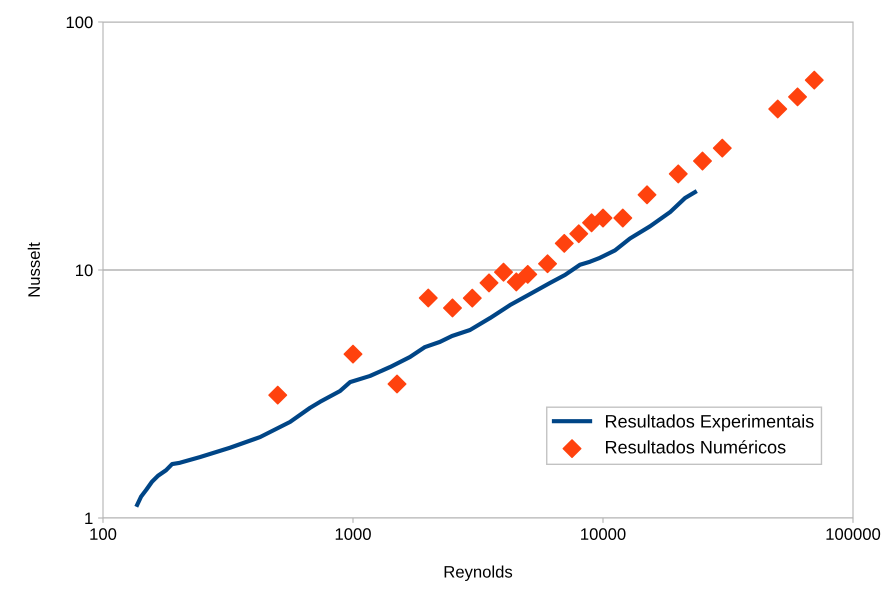 This screenshot has height=600, width=890. I want to click on x-axis-title: Reynolds, so click(478, 573).